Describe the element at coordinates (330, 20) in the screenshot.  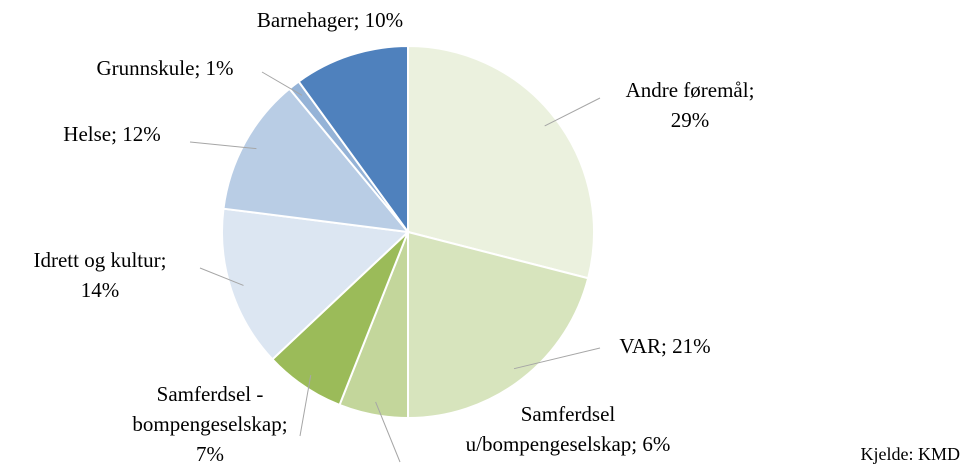
I see `data-label: Barnehager; 10%` at that location.